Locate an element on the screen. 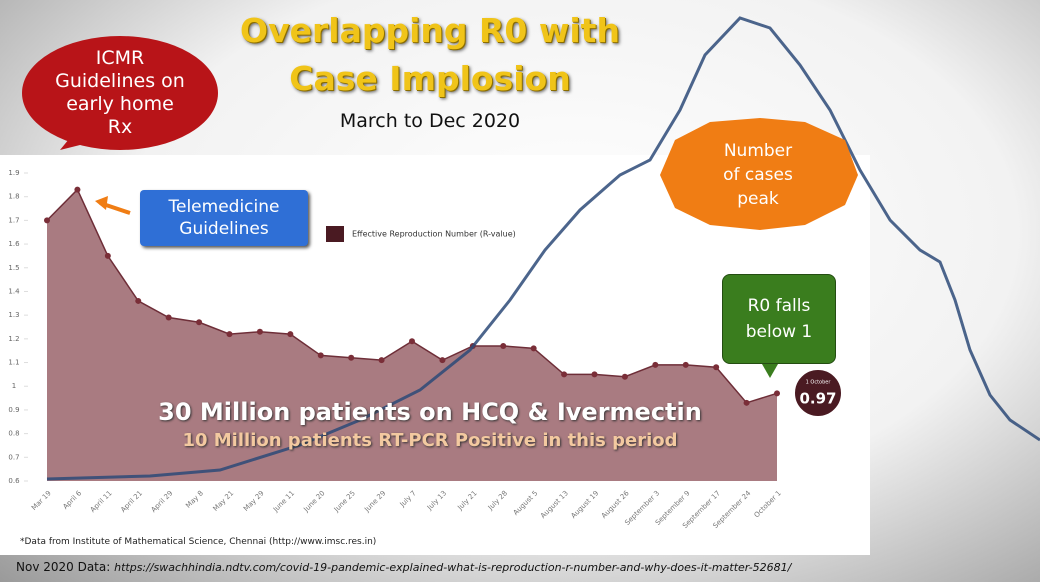  y-tick-label: 1.6 is located at coordinates (14, 244).